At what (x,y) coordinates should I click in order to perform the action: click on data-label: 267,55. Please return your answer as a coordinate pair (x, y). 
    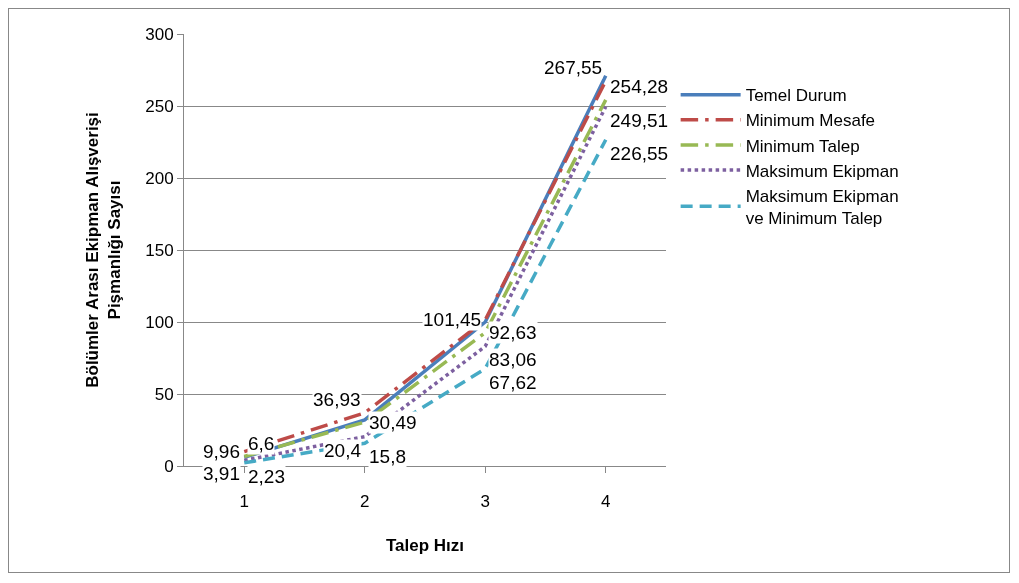
    Looking at the image, I should click on (573, 67).